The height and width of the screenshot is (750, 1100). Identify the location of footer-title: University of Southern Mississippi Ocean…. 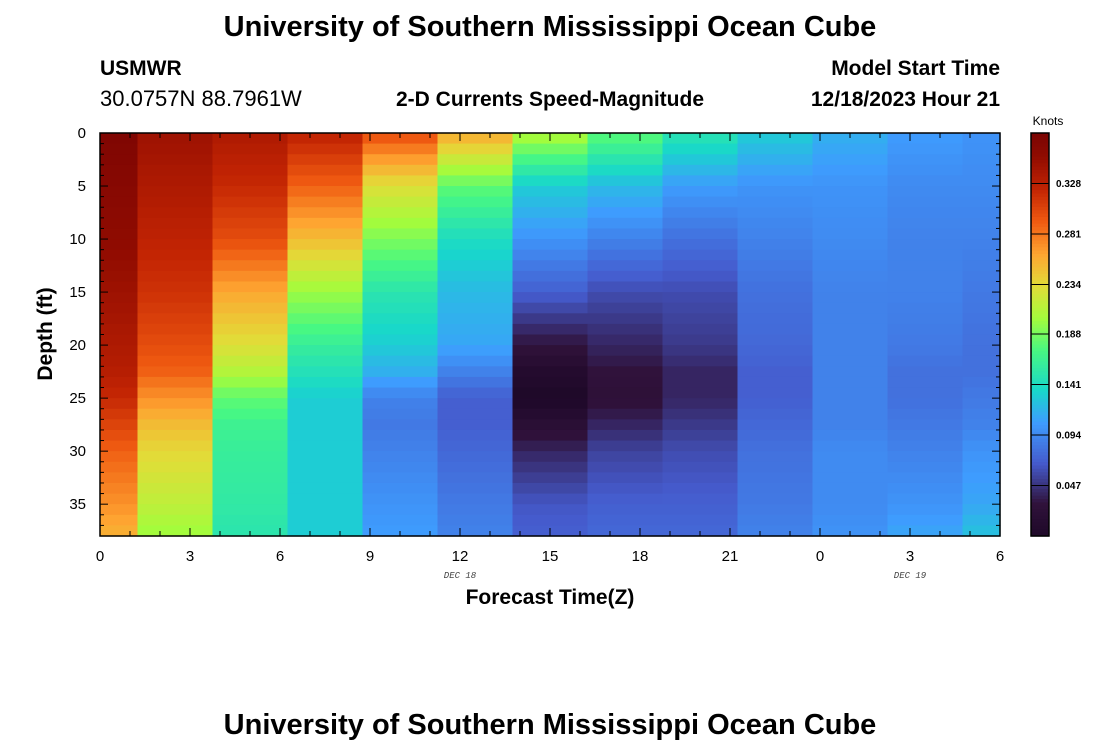
(550, 725).